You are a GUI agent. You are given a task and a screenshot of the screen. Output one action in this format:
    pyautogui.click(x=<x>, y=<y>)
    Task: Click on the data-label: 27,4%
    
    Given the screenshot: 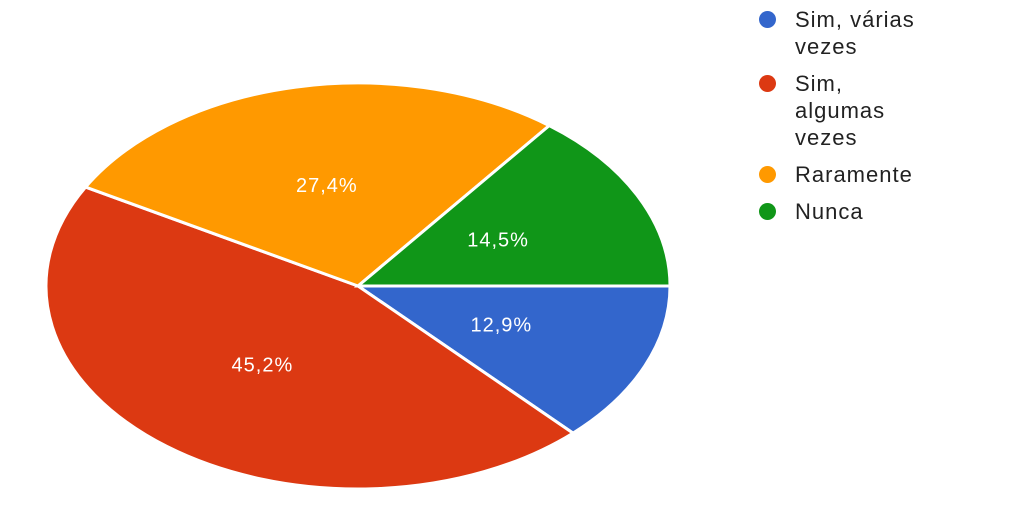 What is the action you would take?
    pyautogui.click(x=327, y=186)
    